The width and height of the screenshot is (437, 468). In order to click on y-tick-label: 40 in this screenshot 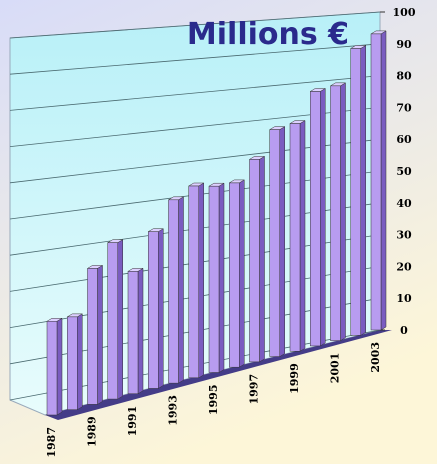, I will do `click(404, 203)`.